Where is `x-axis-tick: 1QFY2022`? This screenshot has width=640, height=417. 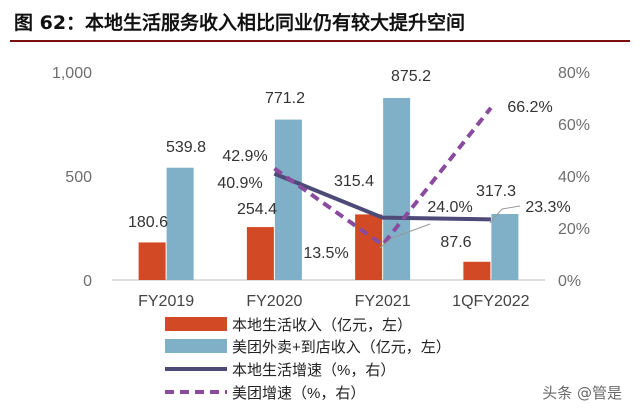 x-axis-tick: 1QFY2022 is located at coordinates (490, 301).